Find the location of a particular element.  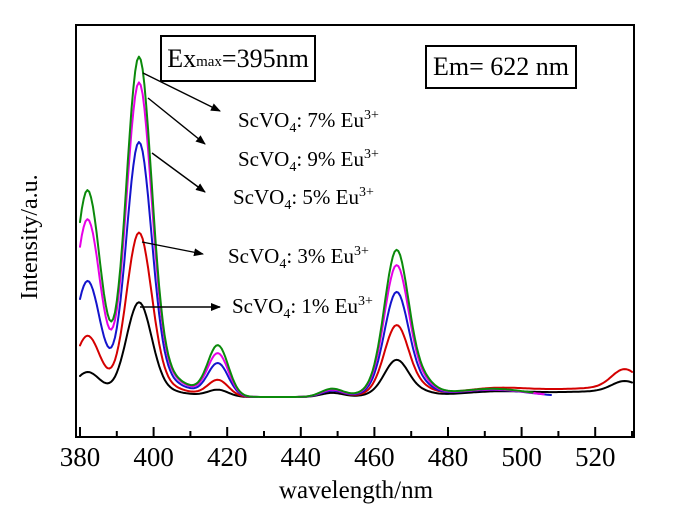

curve-label-7pct: ScVO4: 7% Eu3+ is located at coordinates (308, 122).